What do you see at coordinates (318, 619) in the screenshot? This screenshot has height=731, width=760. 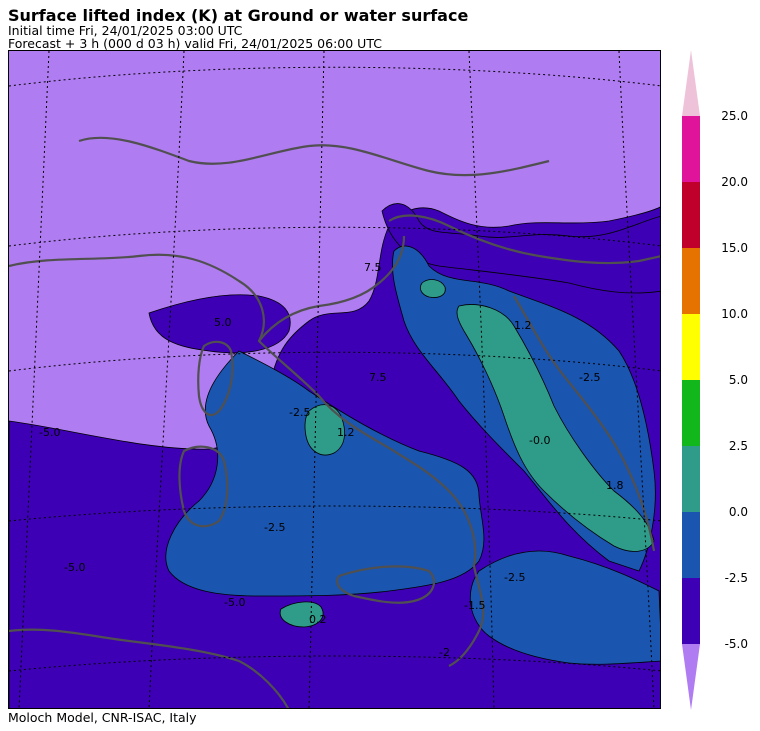 I see `contour-label: 0.2` at bounding box center [318, 619].